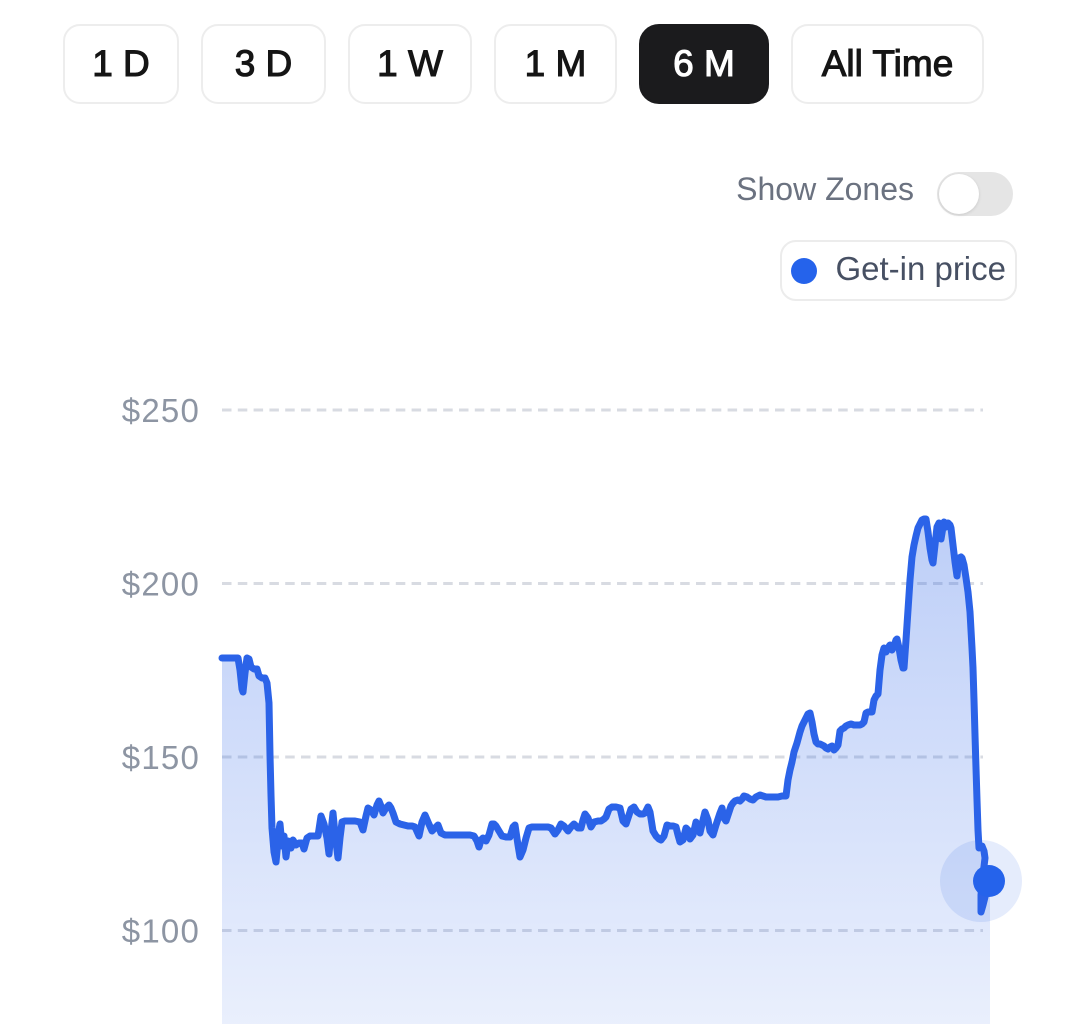 This screenshot has width=1080, height=1024. Describe the element at coordinates (161, 410) in the screenshot. I see `svg-text: $250` at that location.